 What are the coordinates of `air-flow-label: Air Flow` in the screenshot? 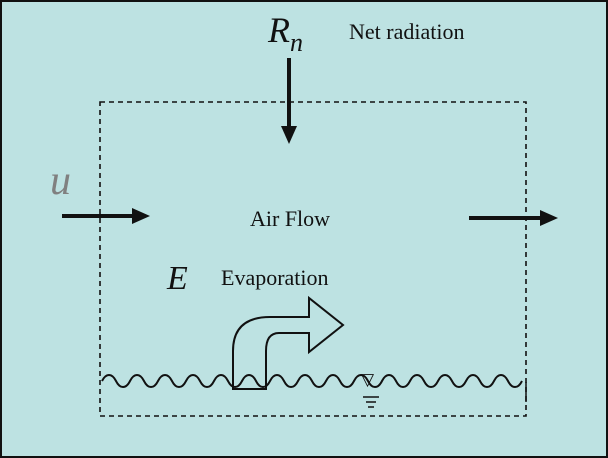 It's located at (290, 218).